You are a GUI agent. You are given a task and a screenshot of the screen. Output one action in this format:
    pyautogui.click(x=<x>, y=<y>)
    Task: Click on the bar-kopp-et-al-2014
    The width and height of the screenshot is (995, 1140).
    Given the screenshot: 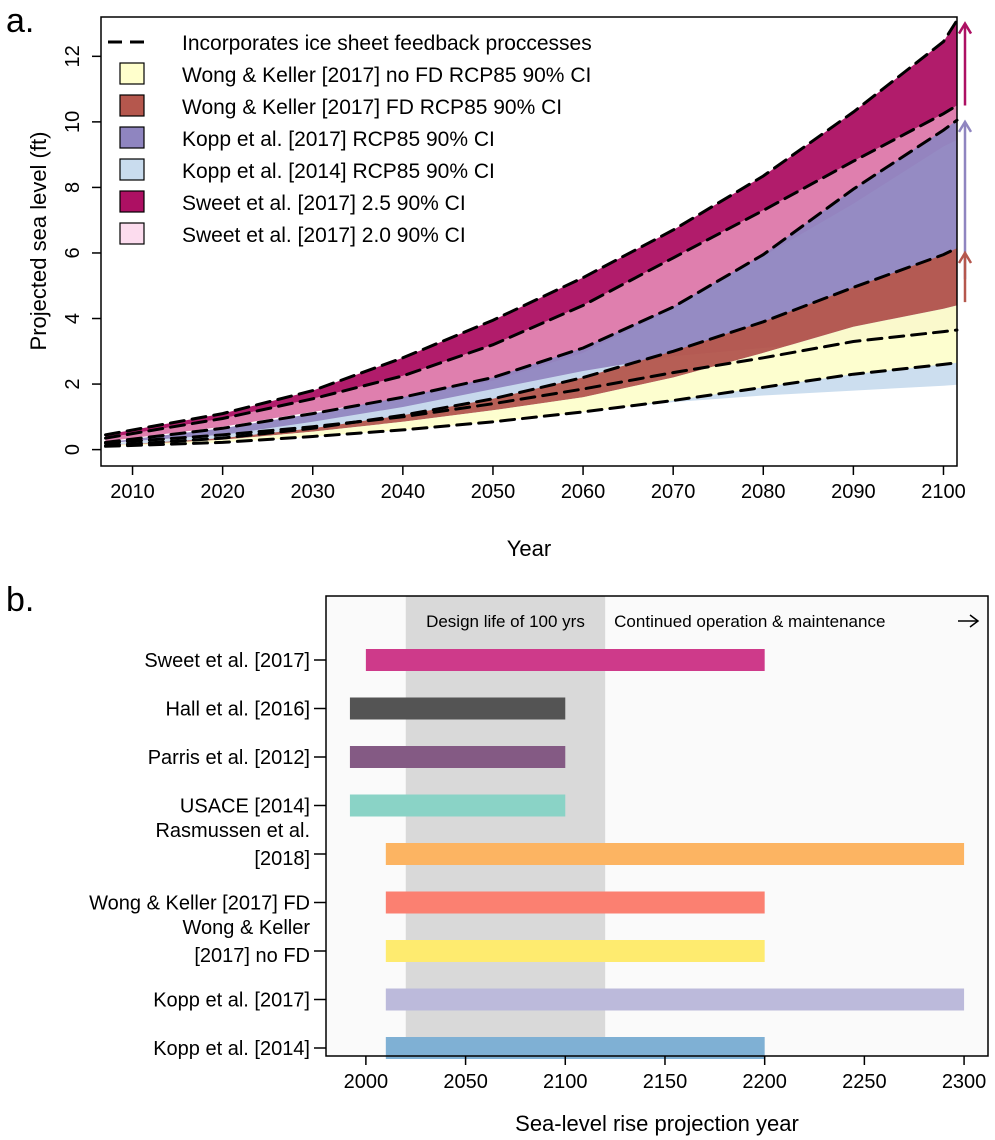 What is the action you would take?
    pyautogui.click(x=575, y=1048)
    